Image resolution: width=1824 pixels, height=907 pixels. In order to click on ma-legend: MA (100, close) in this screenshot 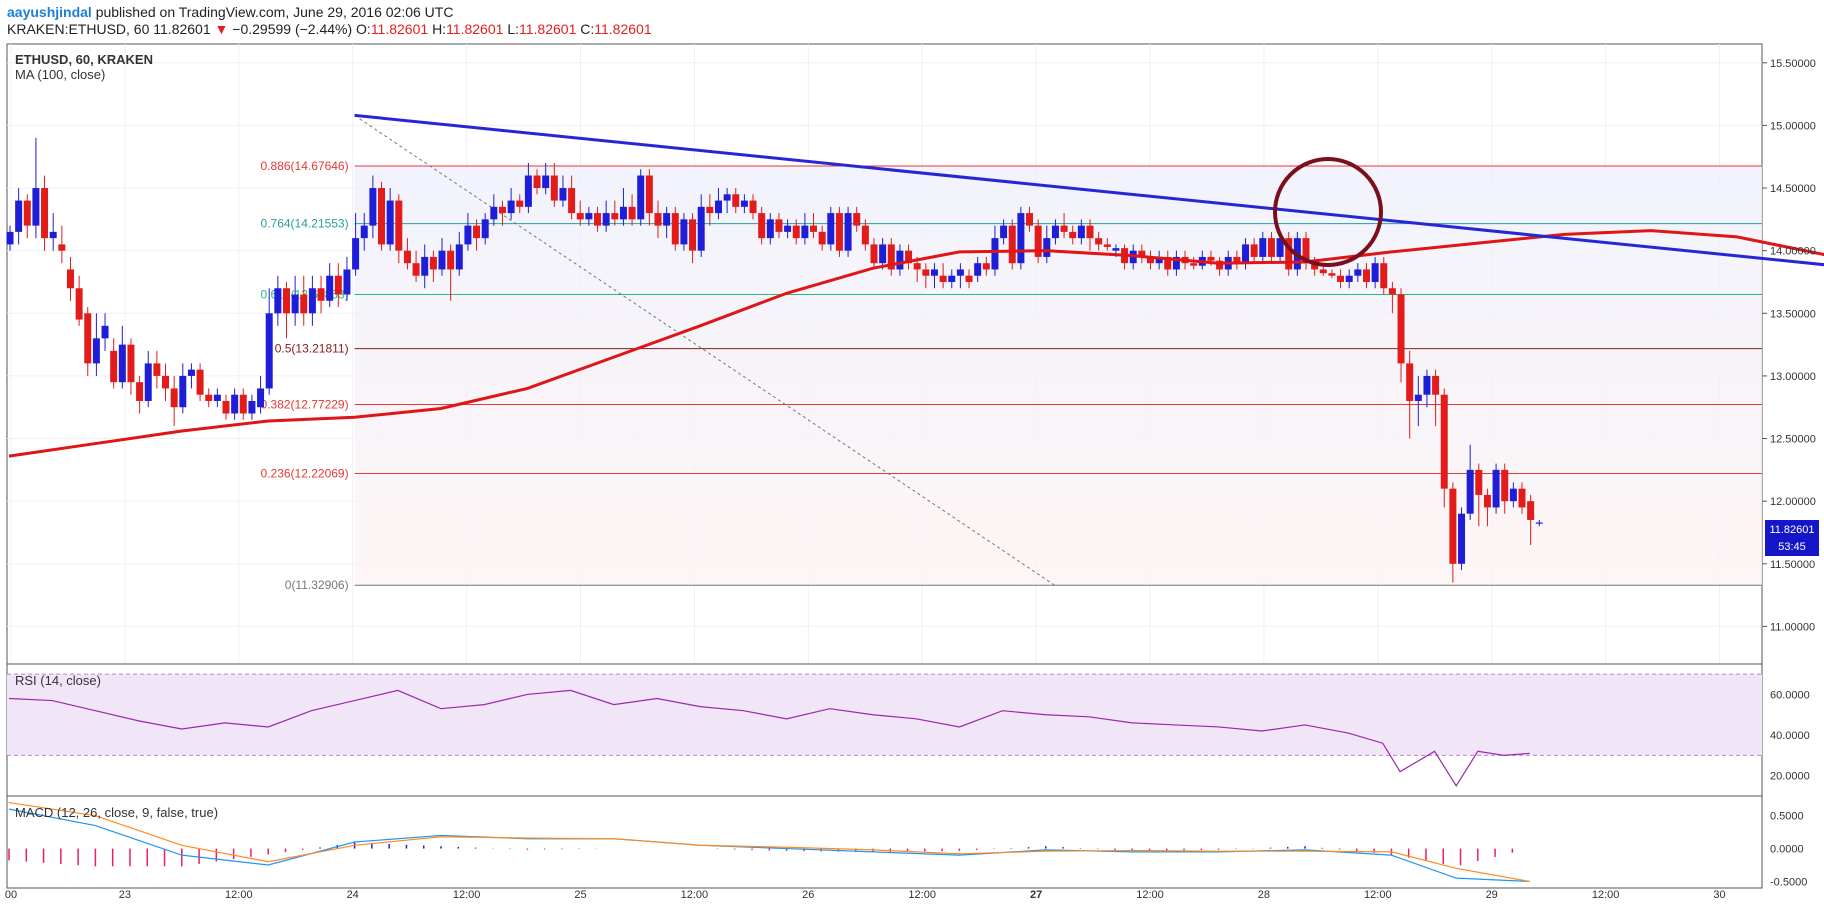, I will do `click(60, 74)`.